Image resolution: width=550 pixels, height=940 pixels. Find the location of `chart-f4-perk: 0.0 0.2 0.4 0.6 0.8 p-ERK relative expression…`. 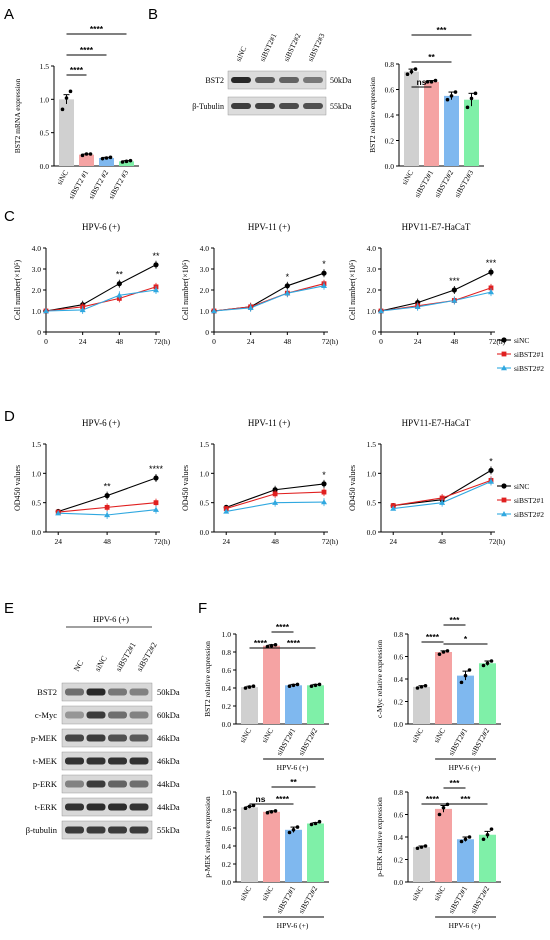

chart-f4-perk: 0.0 0.2 0.4 0.6 0.8 p-ERK relative expression… is located at coordinates (438, 854).